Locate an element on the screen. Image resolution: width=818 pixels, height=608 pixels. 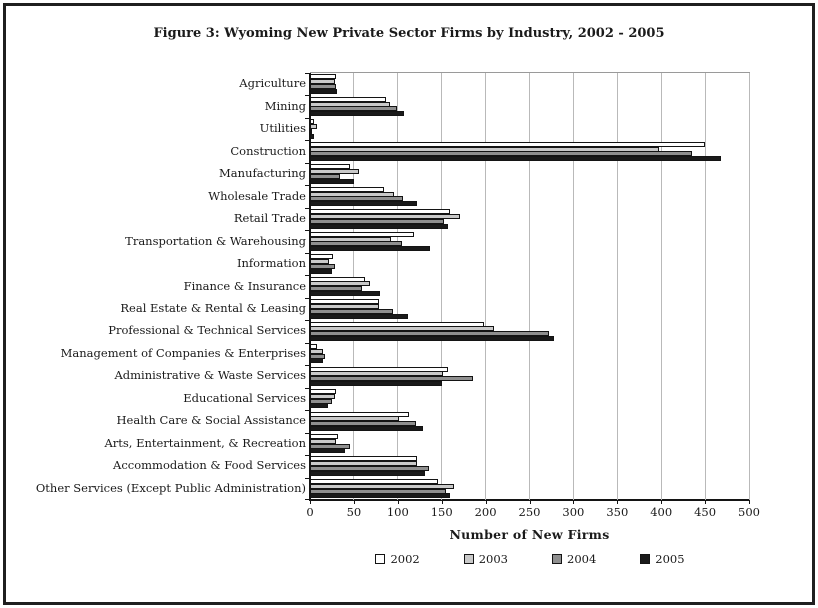
x-tick-label: 300 is located at coordinates (573, 512).